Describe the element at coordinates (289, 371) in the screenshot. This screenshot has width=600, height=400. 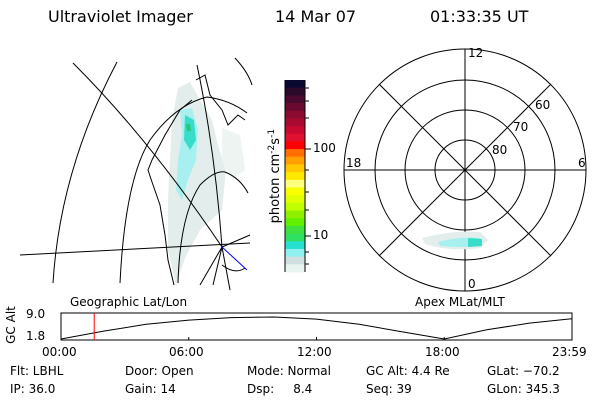
I see `status-field: Mode: Normal` at that location.